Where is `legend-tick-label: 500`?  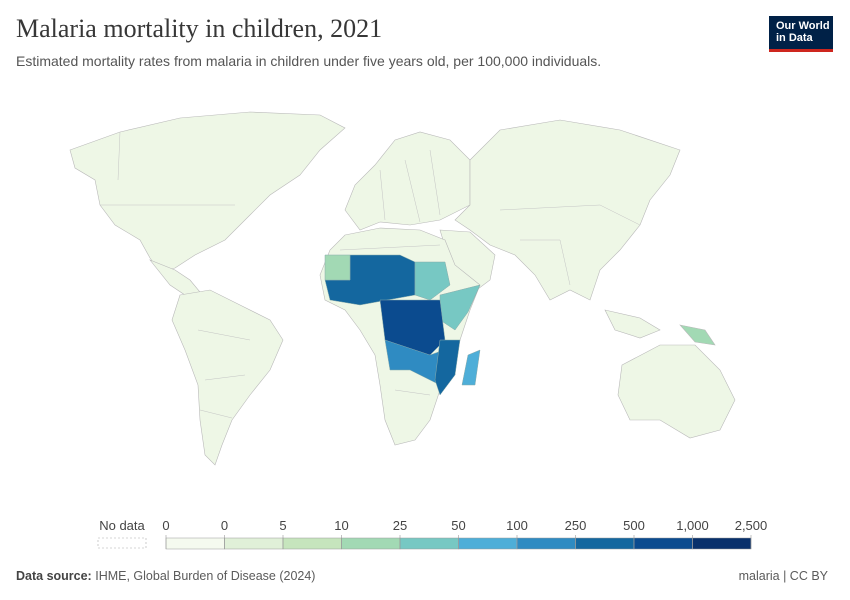
legend-tick-label: 500 is located at coordinates (634, 525).